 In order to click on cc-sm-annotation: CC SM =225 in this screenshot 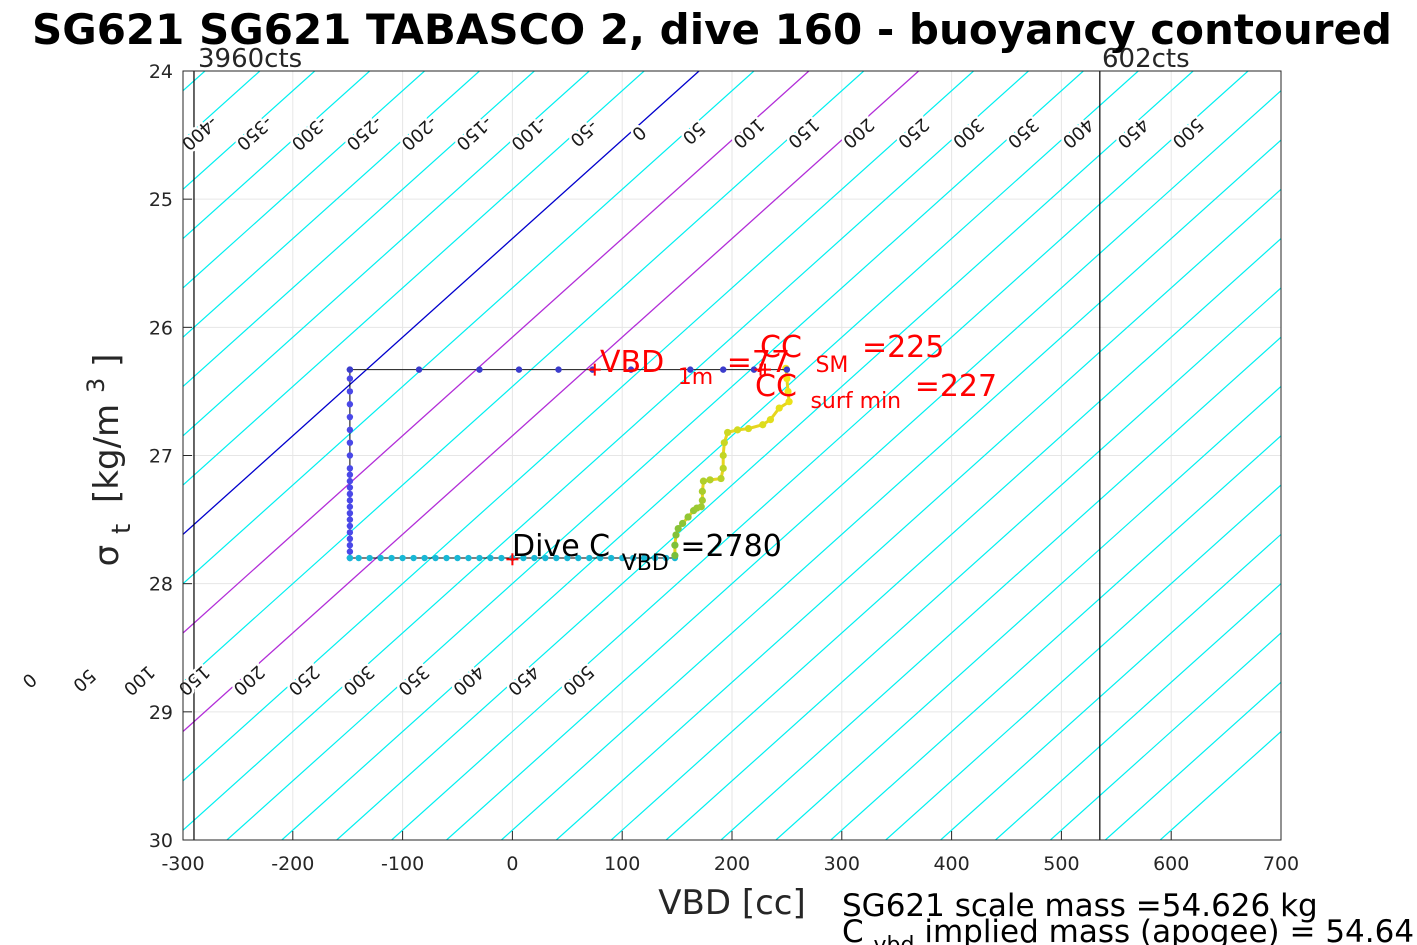, I will do `click(852, 355)`.